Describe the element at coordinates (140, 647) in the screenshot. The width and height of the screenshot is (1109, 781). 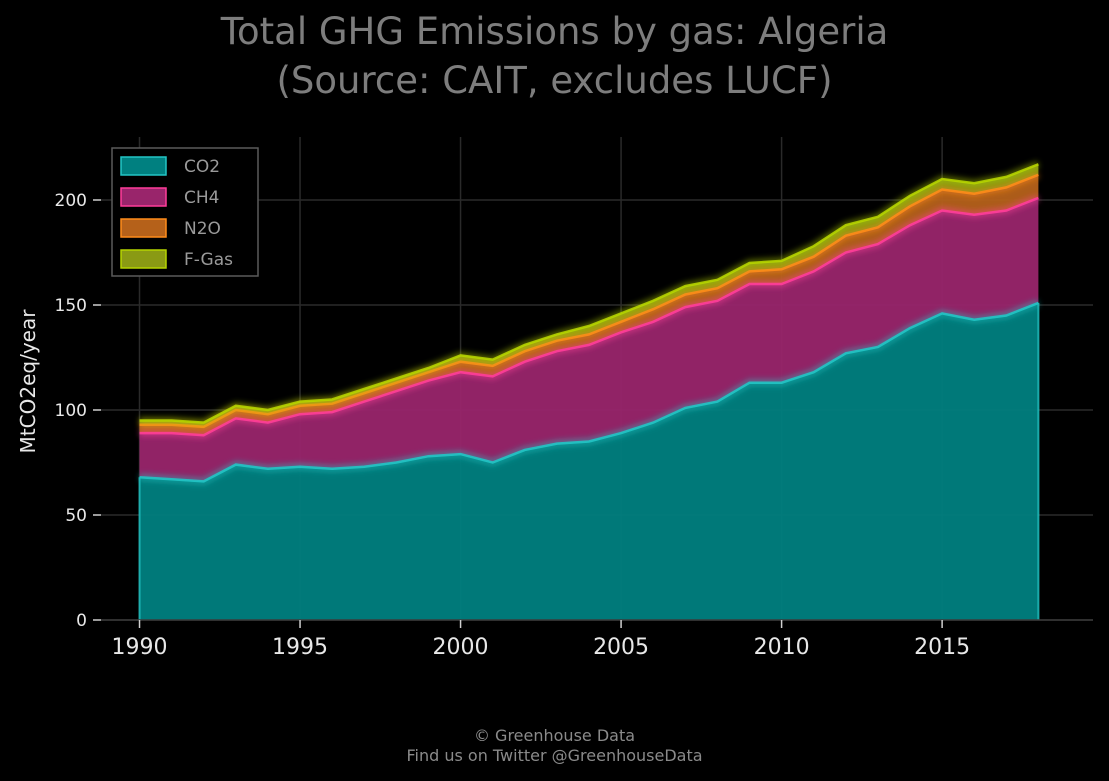
I see `x-tick-label: 1990` at that location.